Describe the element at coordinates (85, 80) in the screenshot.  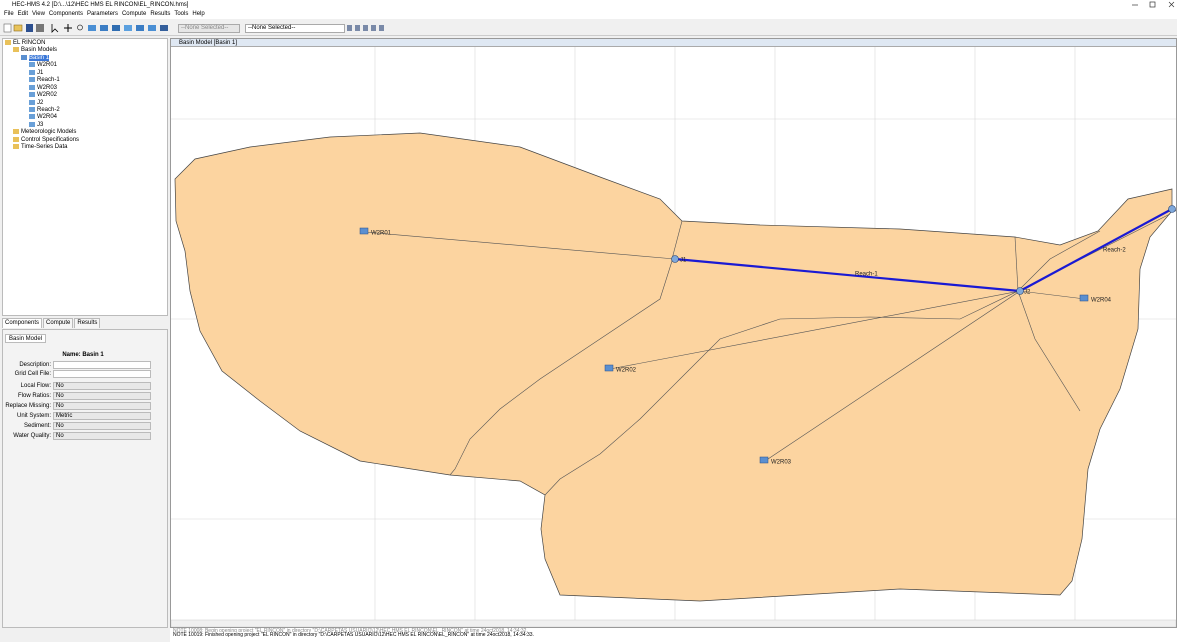
I see `tree-node: Reach-1` at that location.